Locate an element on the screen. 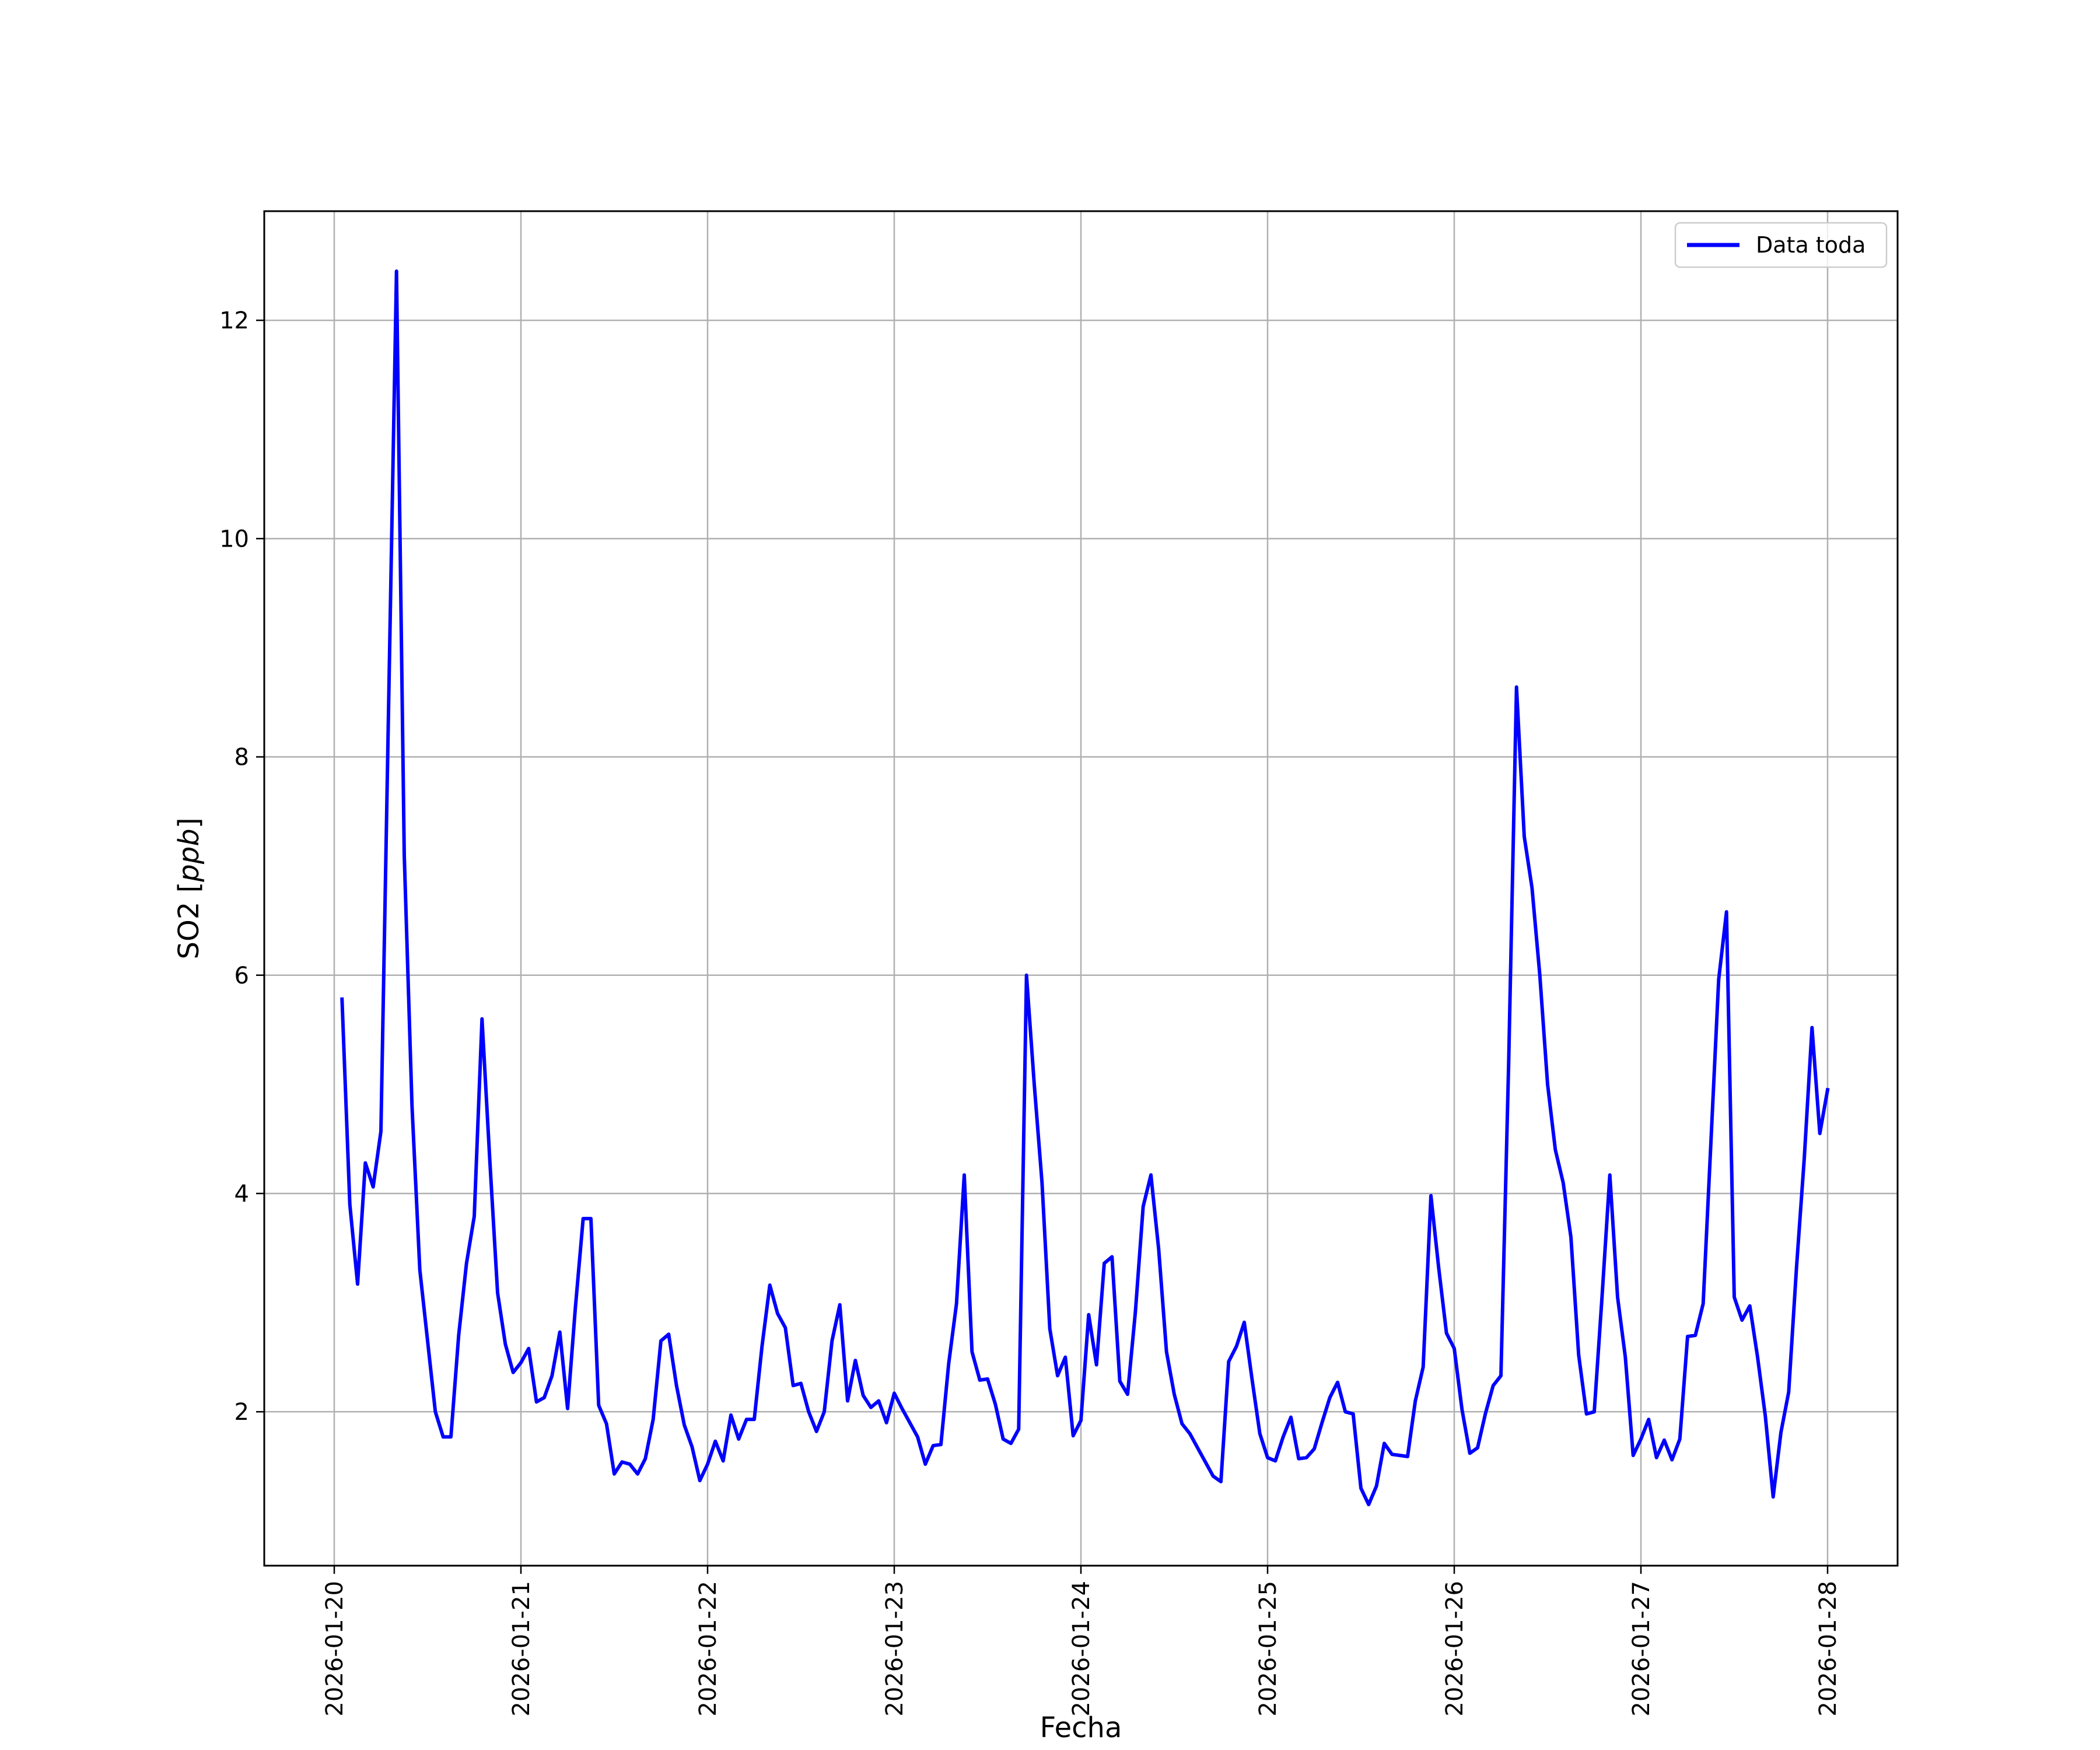  y-axis-label-unit: ppb is located at coordinates (189, 855).